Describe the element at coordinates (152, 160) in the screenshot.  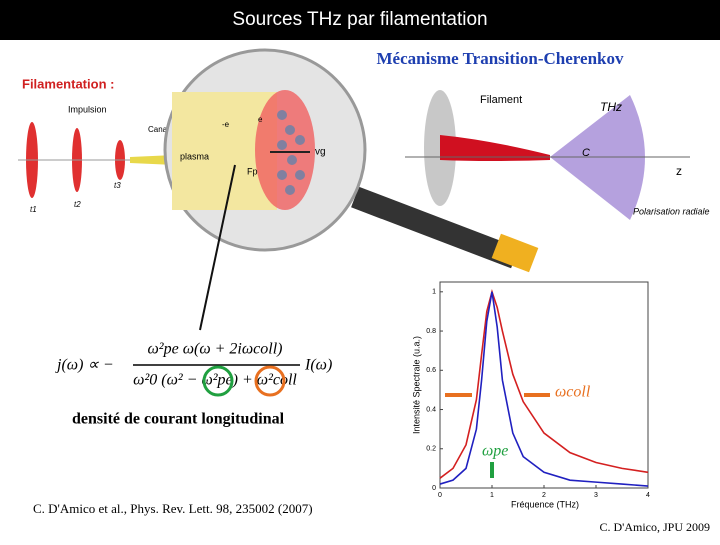
I see `channel` at that location.